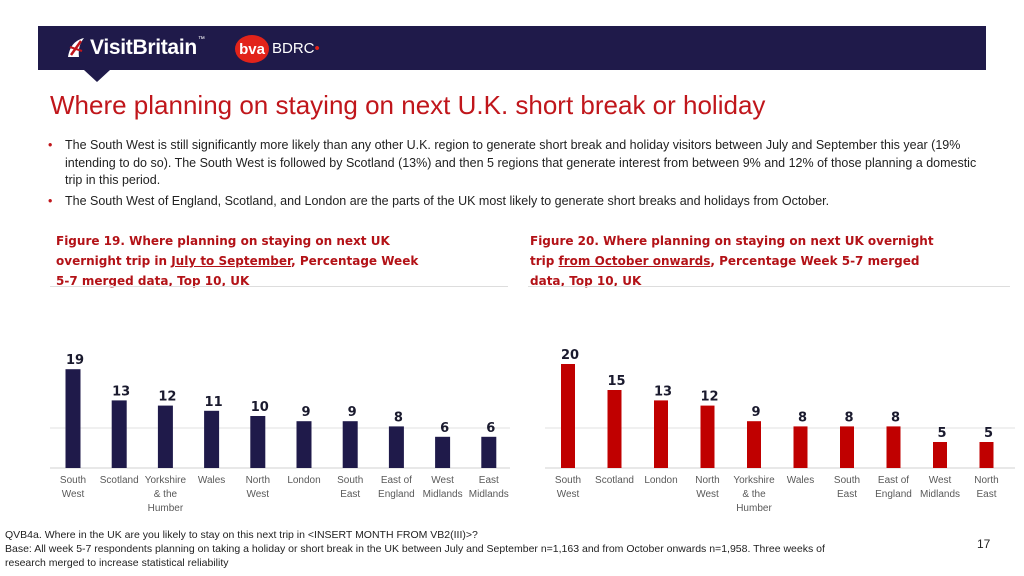 This screenshot has height=576, width=1024. I want to click on bdrc-text: BDRC, so click(293, 48).